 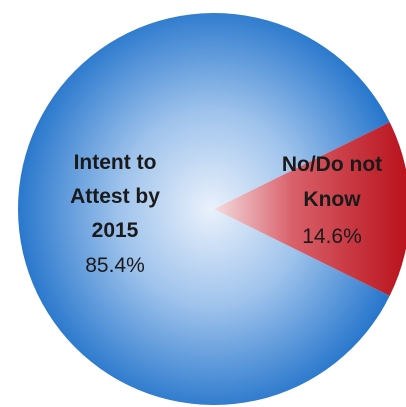 I want to click on slice-label-no-do-not-know: No/Do not Know 14.6%, so click(x=332, y=200).